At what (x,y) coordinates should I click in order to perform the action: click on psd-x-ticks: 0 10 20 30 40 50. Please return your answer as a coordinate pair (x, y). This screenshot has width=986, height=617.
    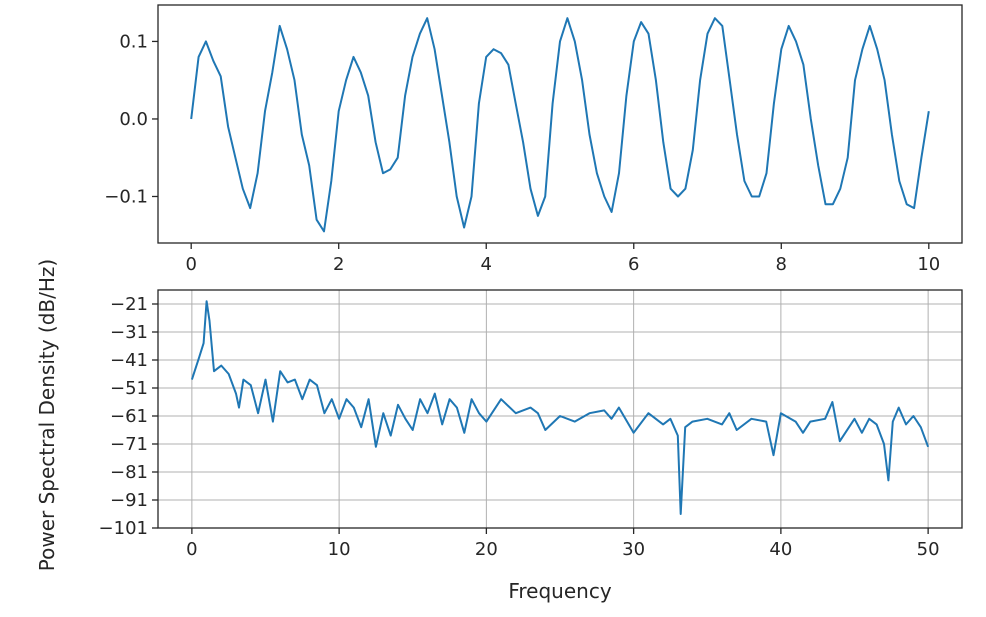
    Looking at the image, I should click on (563, 544).